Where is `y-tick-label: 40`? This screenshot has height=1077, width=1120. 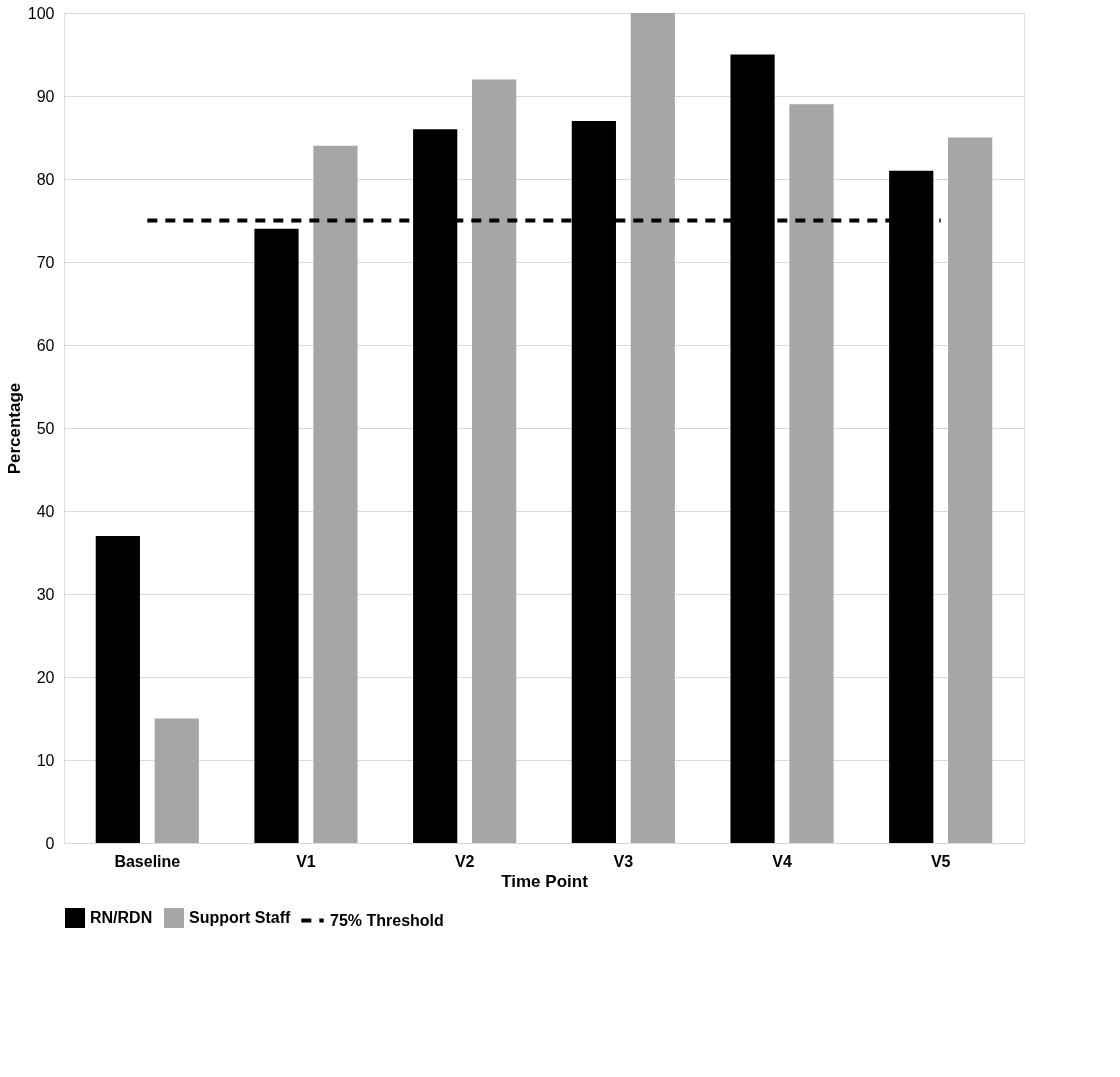
y-tick-label: 40 is located at coordinates (45, 511).